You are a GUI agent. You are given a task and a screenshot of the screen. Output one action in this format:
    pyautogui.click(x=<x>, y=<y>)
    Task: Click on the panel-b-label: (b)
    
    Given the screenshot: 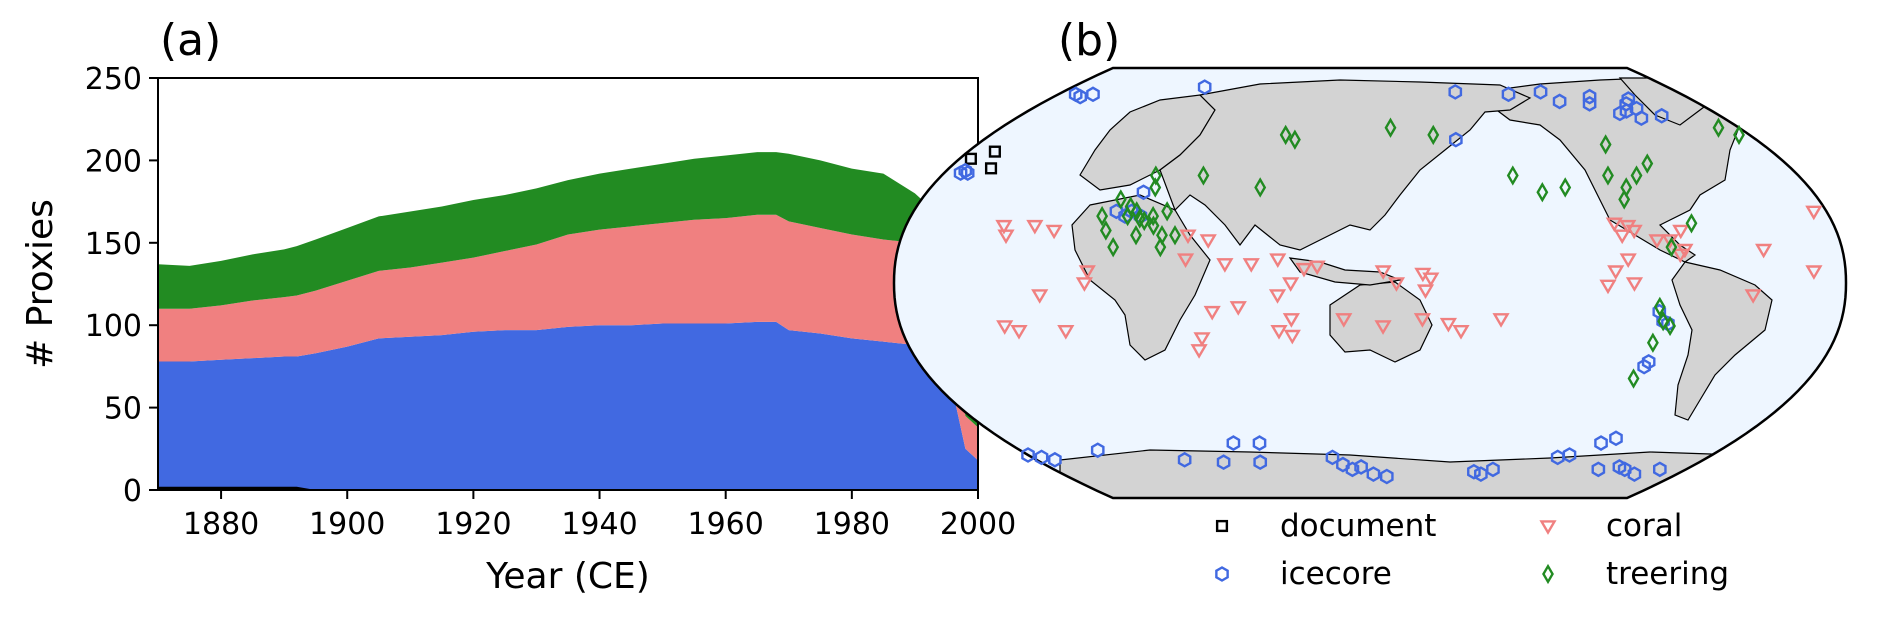 What is the action you would take?
    pyautogui.click(x=1089, y=40)
    